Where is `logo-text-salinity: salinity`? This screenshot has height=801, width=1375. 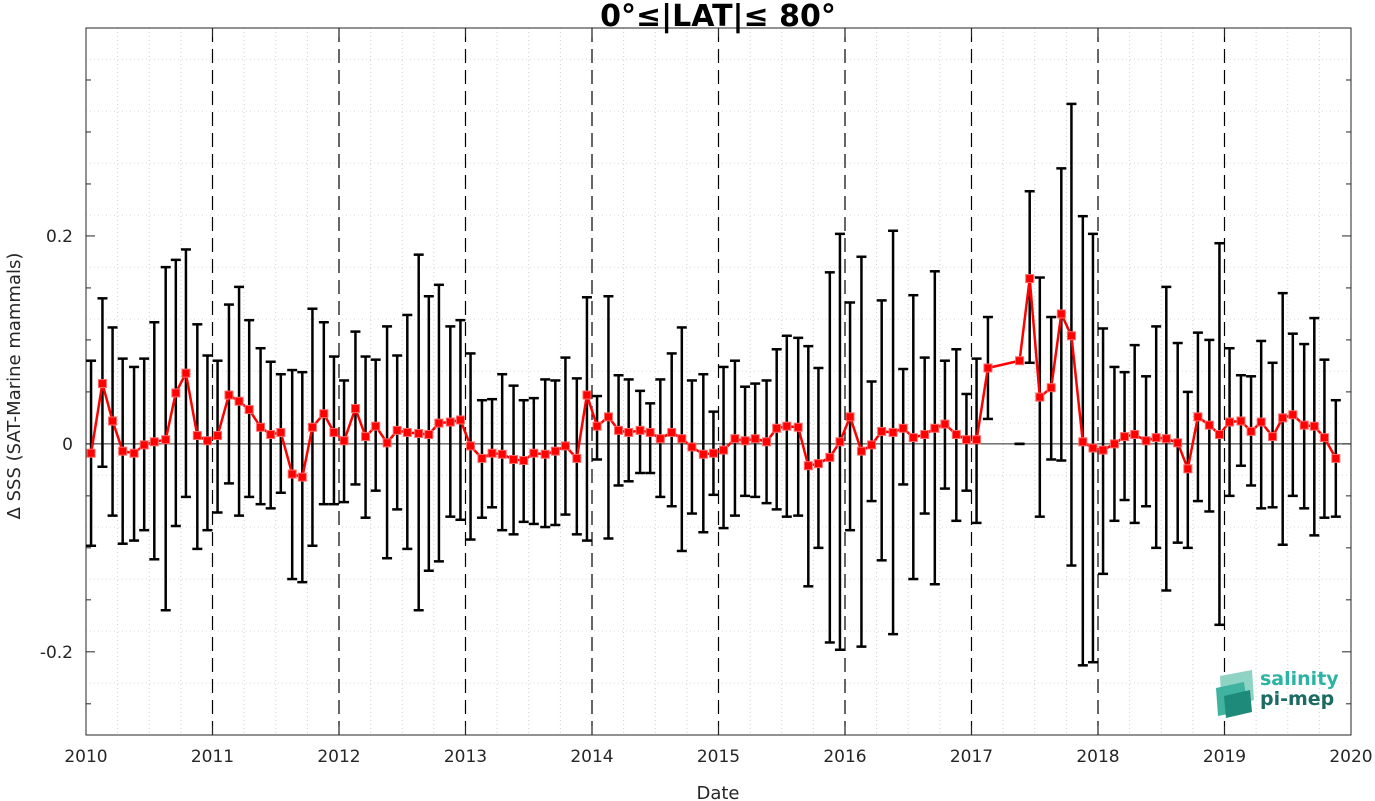 logo-text-salinity: salinity is located at coordinates (1299, 679).